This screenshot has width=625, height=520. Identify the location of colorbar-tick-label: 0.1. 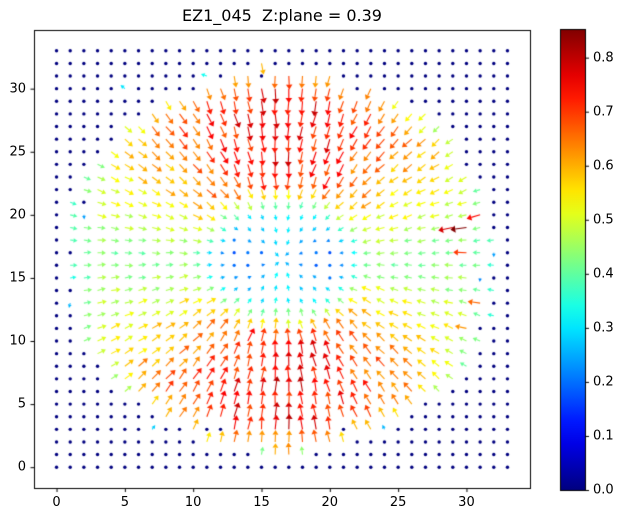
(603, 436).